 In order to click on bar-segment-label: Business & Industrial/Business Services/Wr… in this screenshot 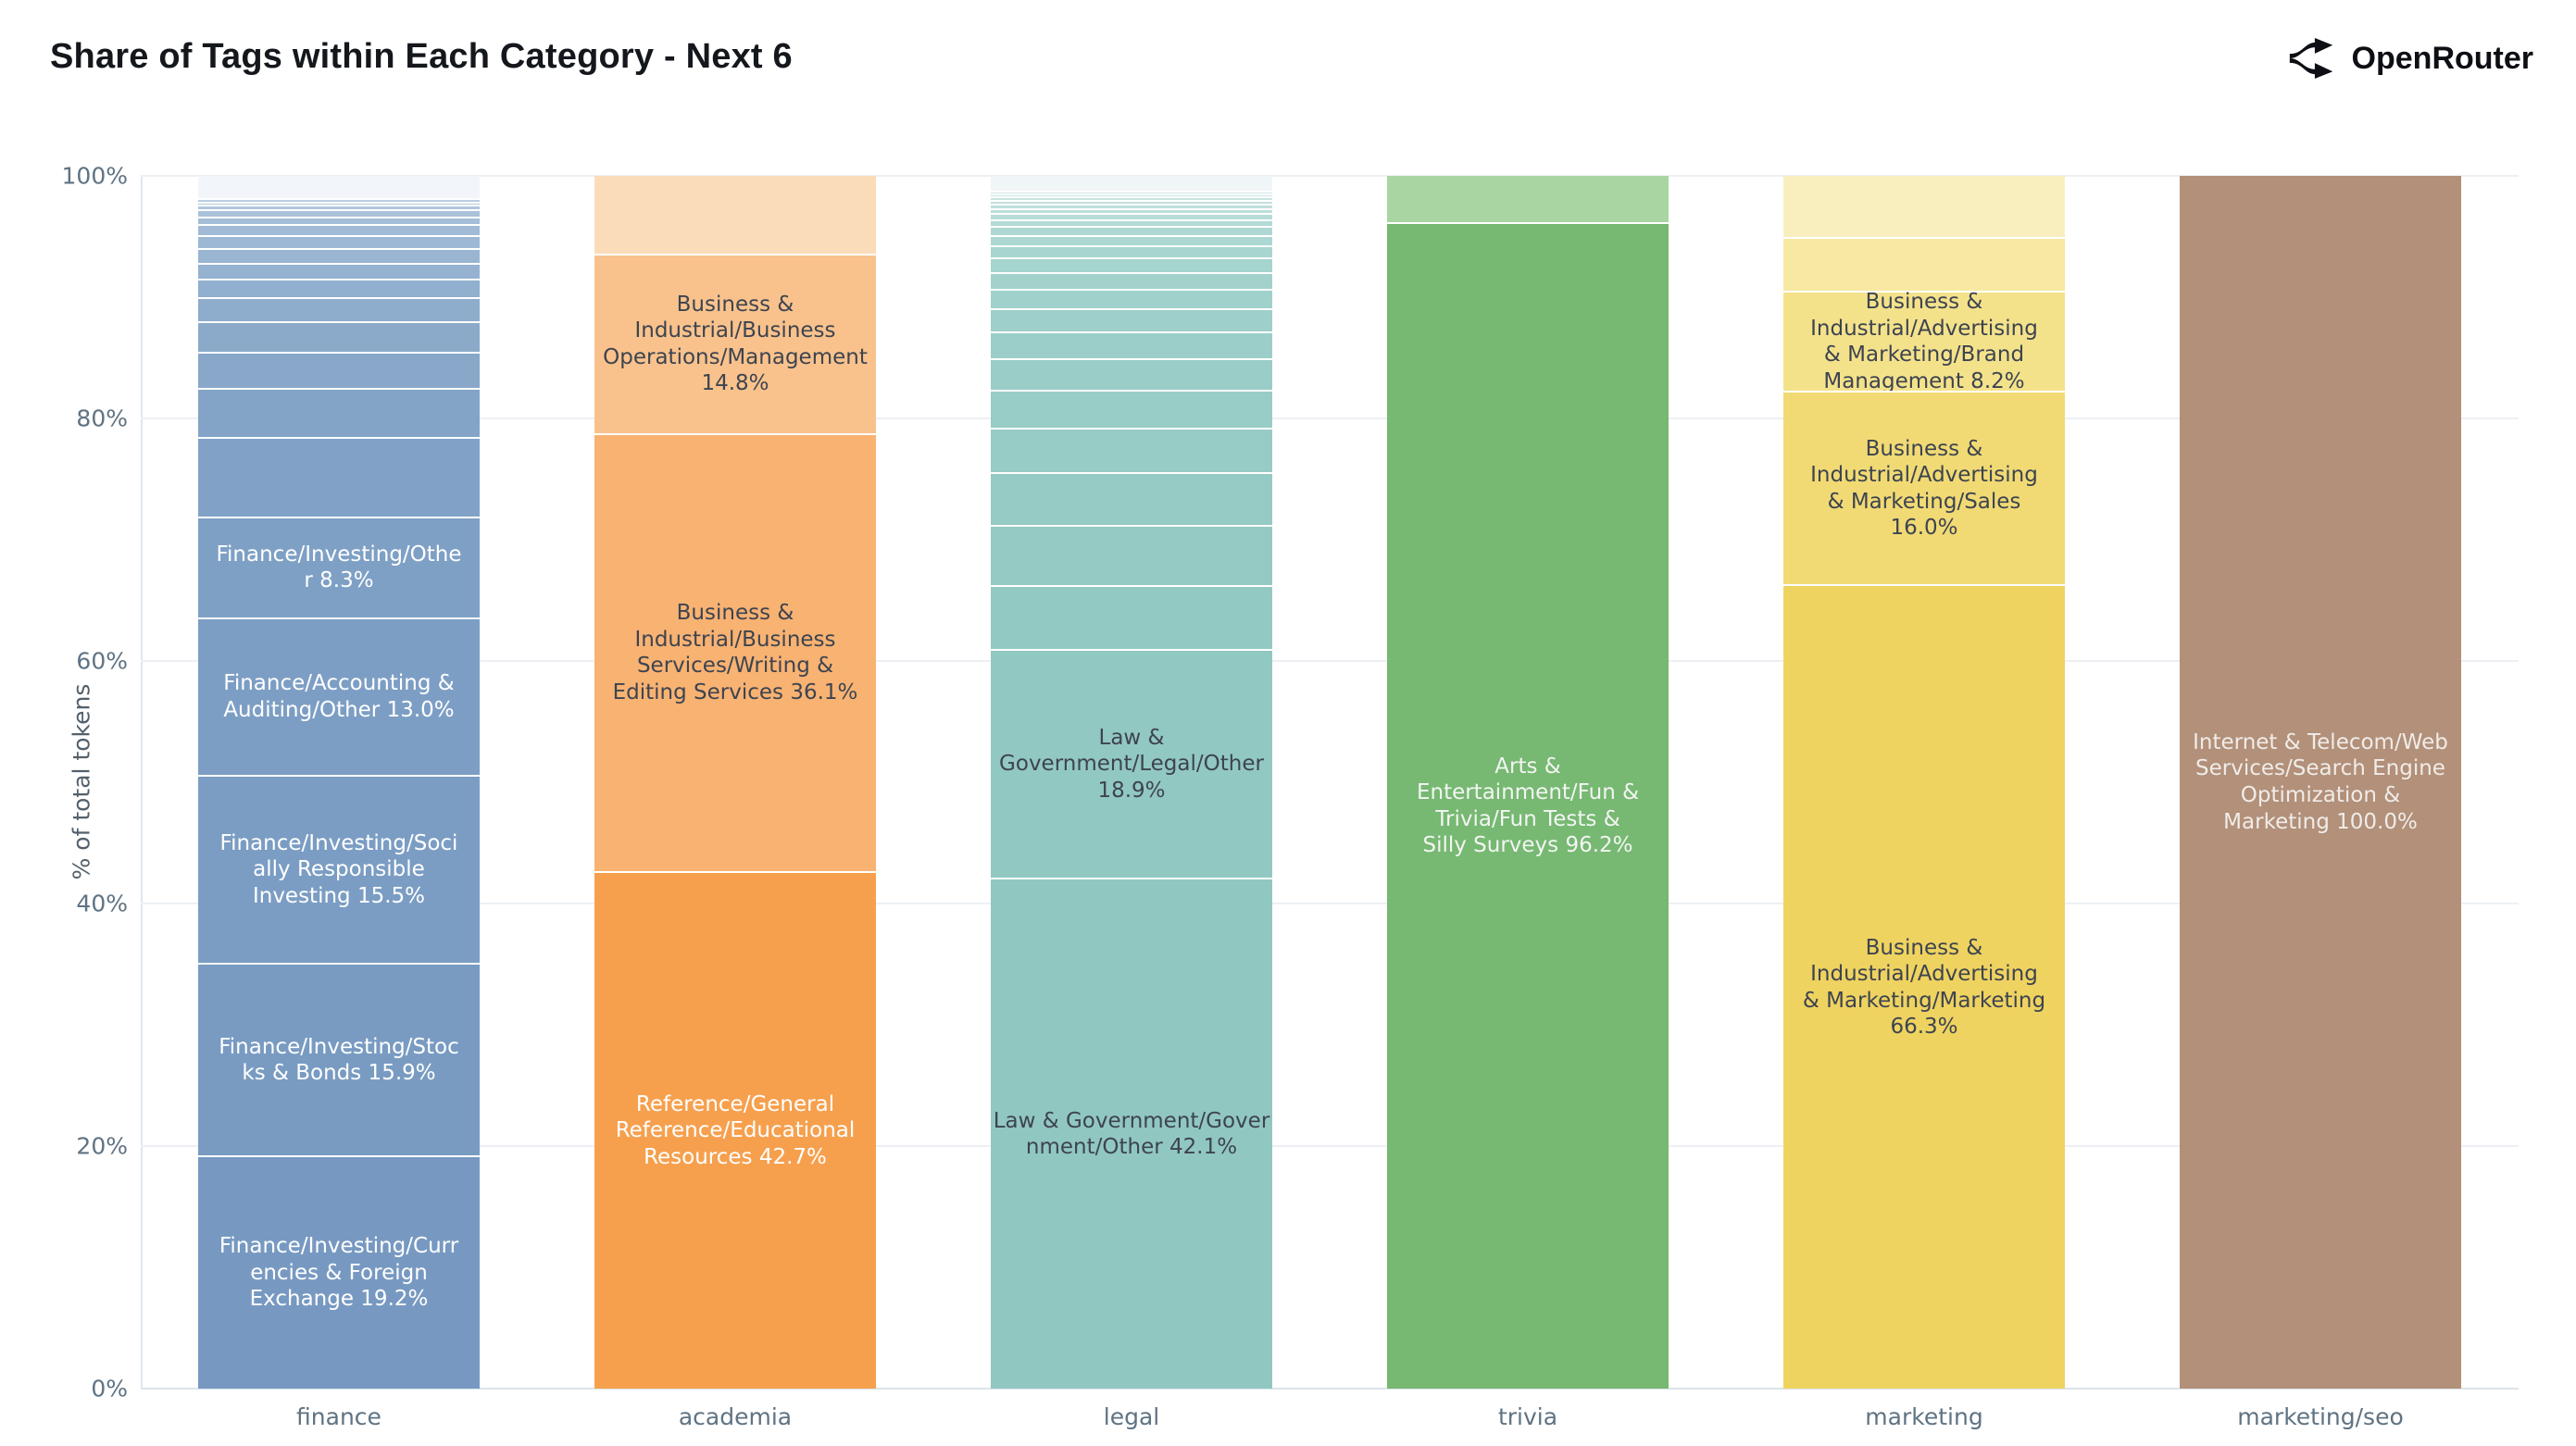, I will do `click(735, 652)`.